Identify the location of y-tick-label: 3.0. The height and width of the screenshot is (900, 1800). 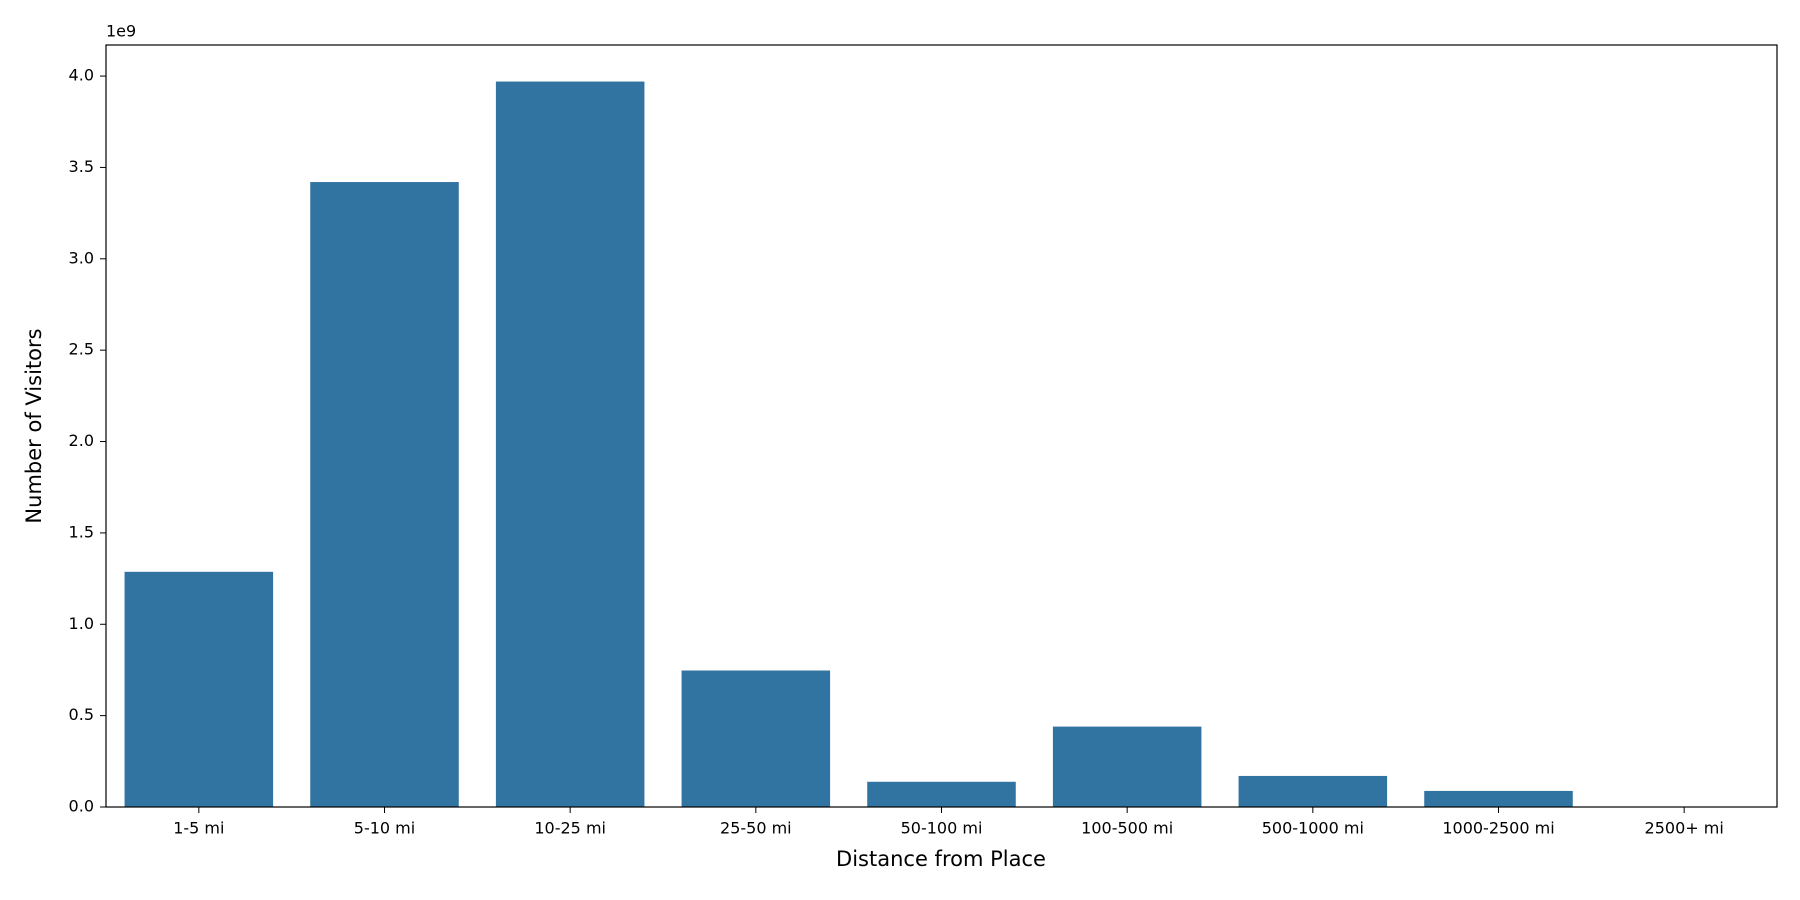
(81, 257).